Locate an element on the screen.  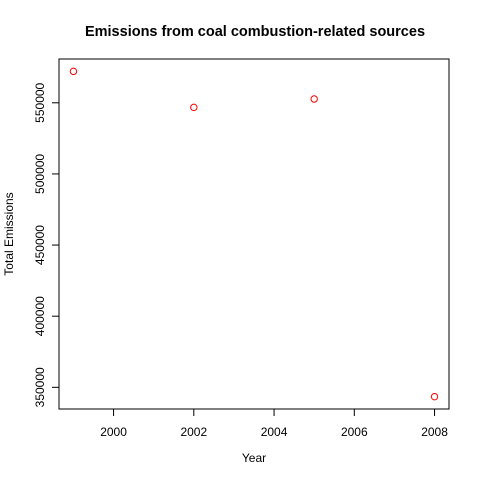
x-tick-label: 2006 is located at coordinates (354, 432).